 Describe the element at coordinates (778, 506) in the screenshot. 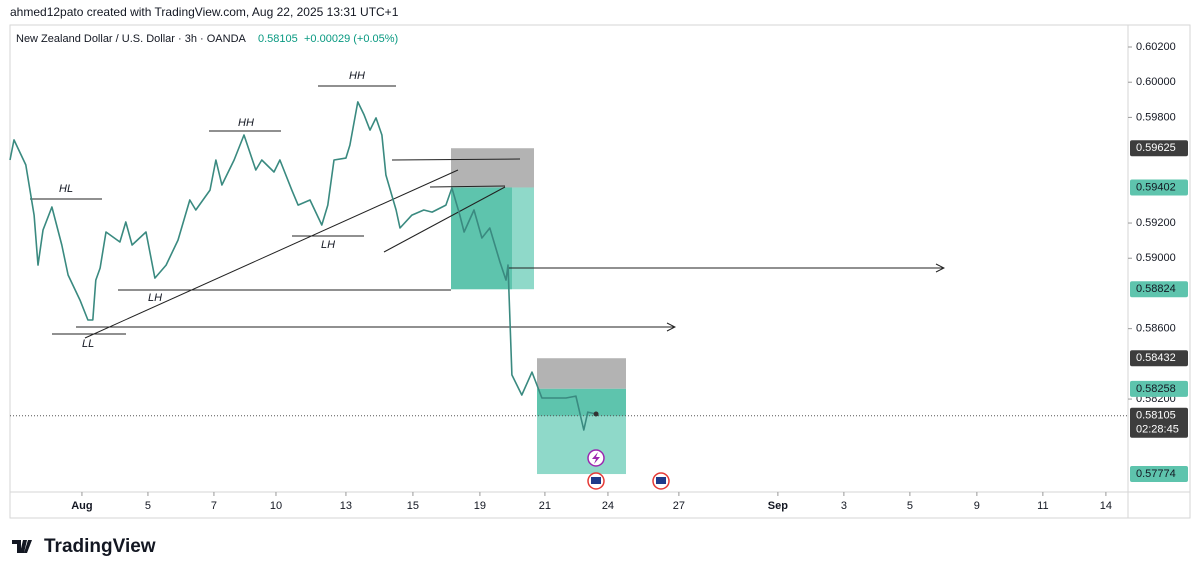

I see `x-tick-label: Sep` at that location.